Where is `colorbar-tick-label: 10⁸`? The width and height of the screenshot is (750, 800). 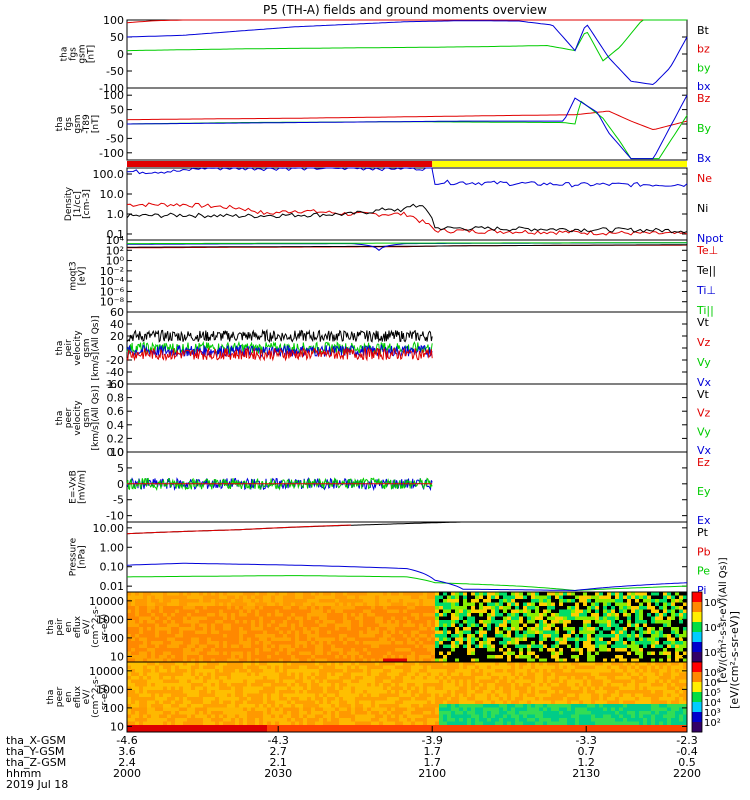 colorbar-tick-label: 10⁸ is located at coordinates (712, 603).